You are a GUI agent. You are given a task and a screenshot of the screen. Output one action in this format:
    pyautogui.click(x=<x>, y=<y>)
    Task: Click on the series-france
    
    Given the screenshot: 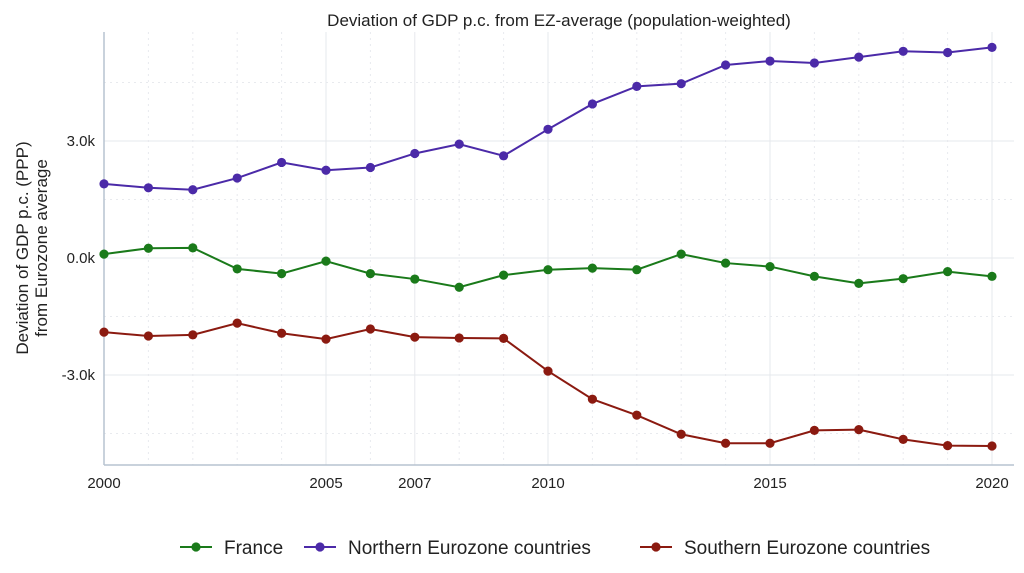 What is the action you would take?
    pyautogui.click(x=548, y=267)
    